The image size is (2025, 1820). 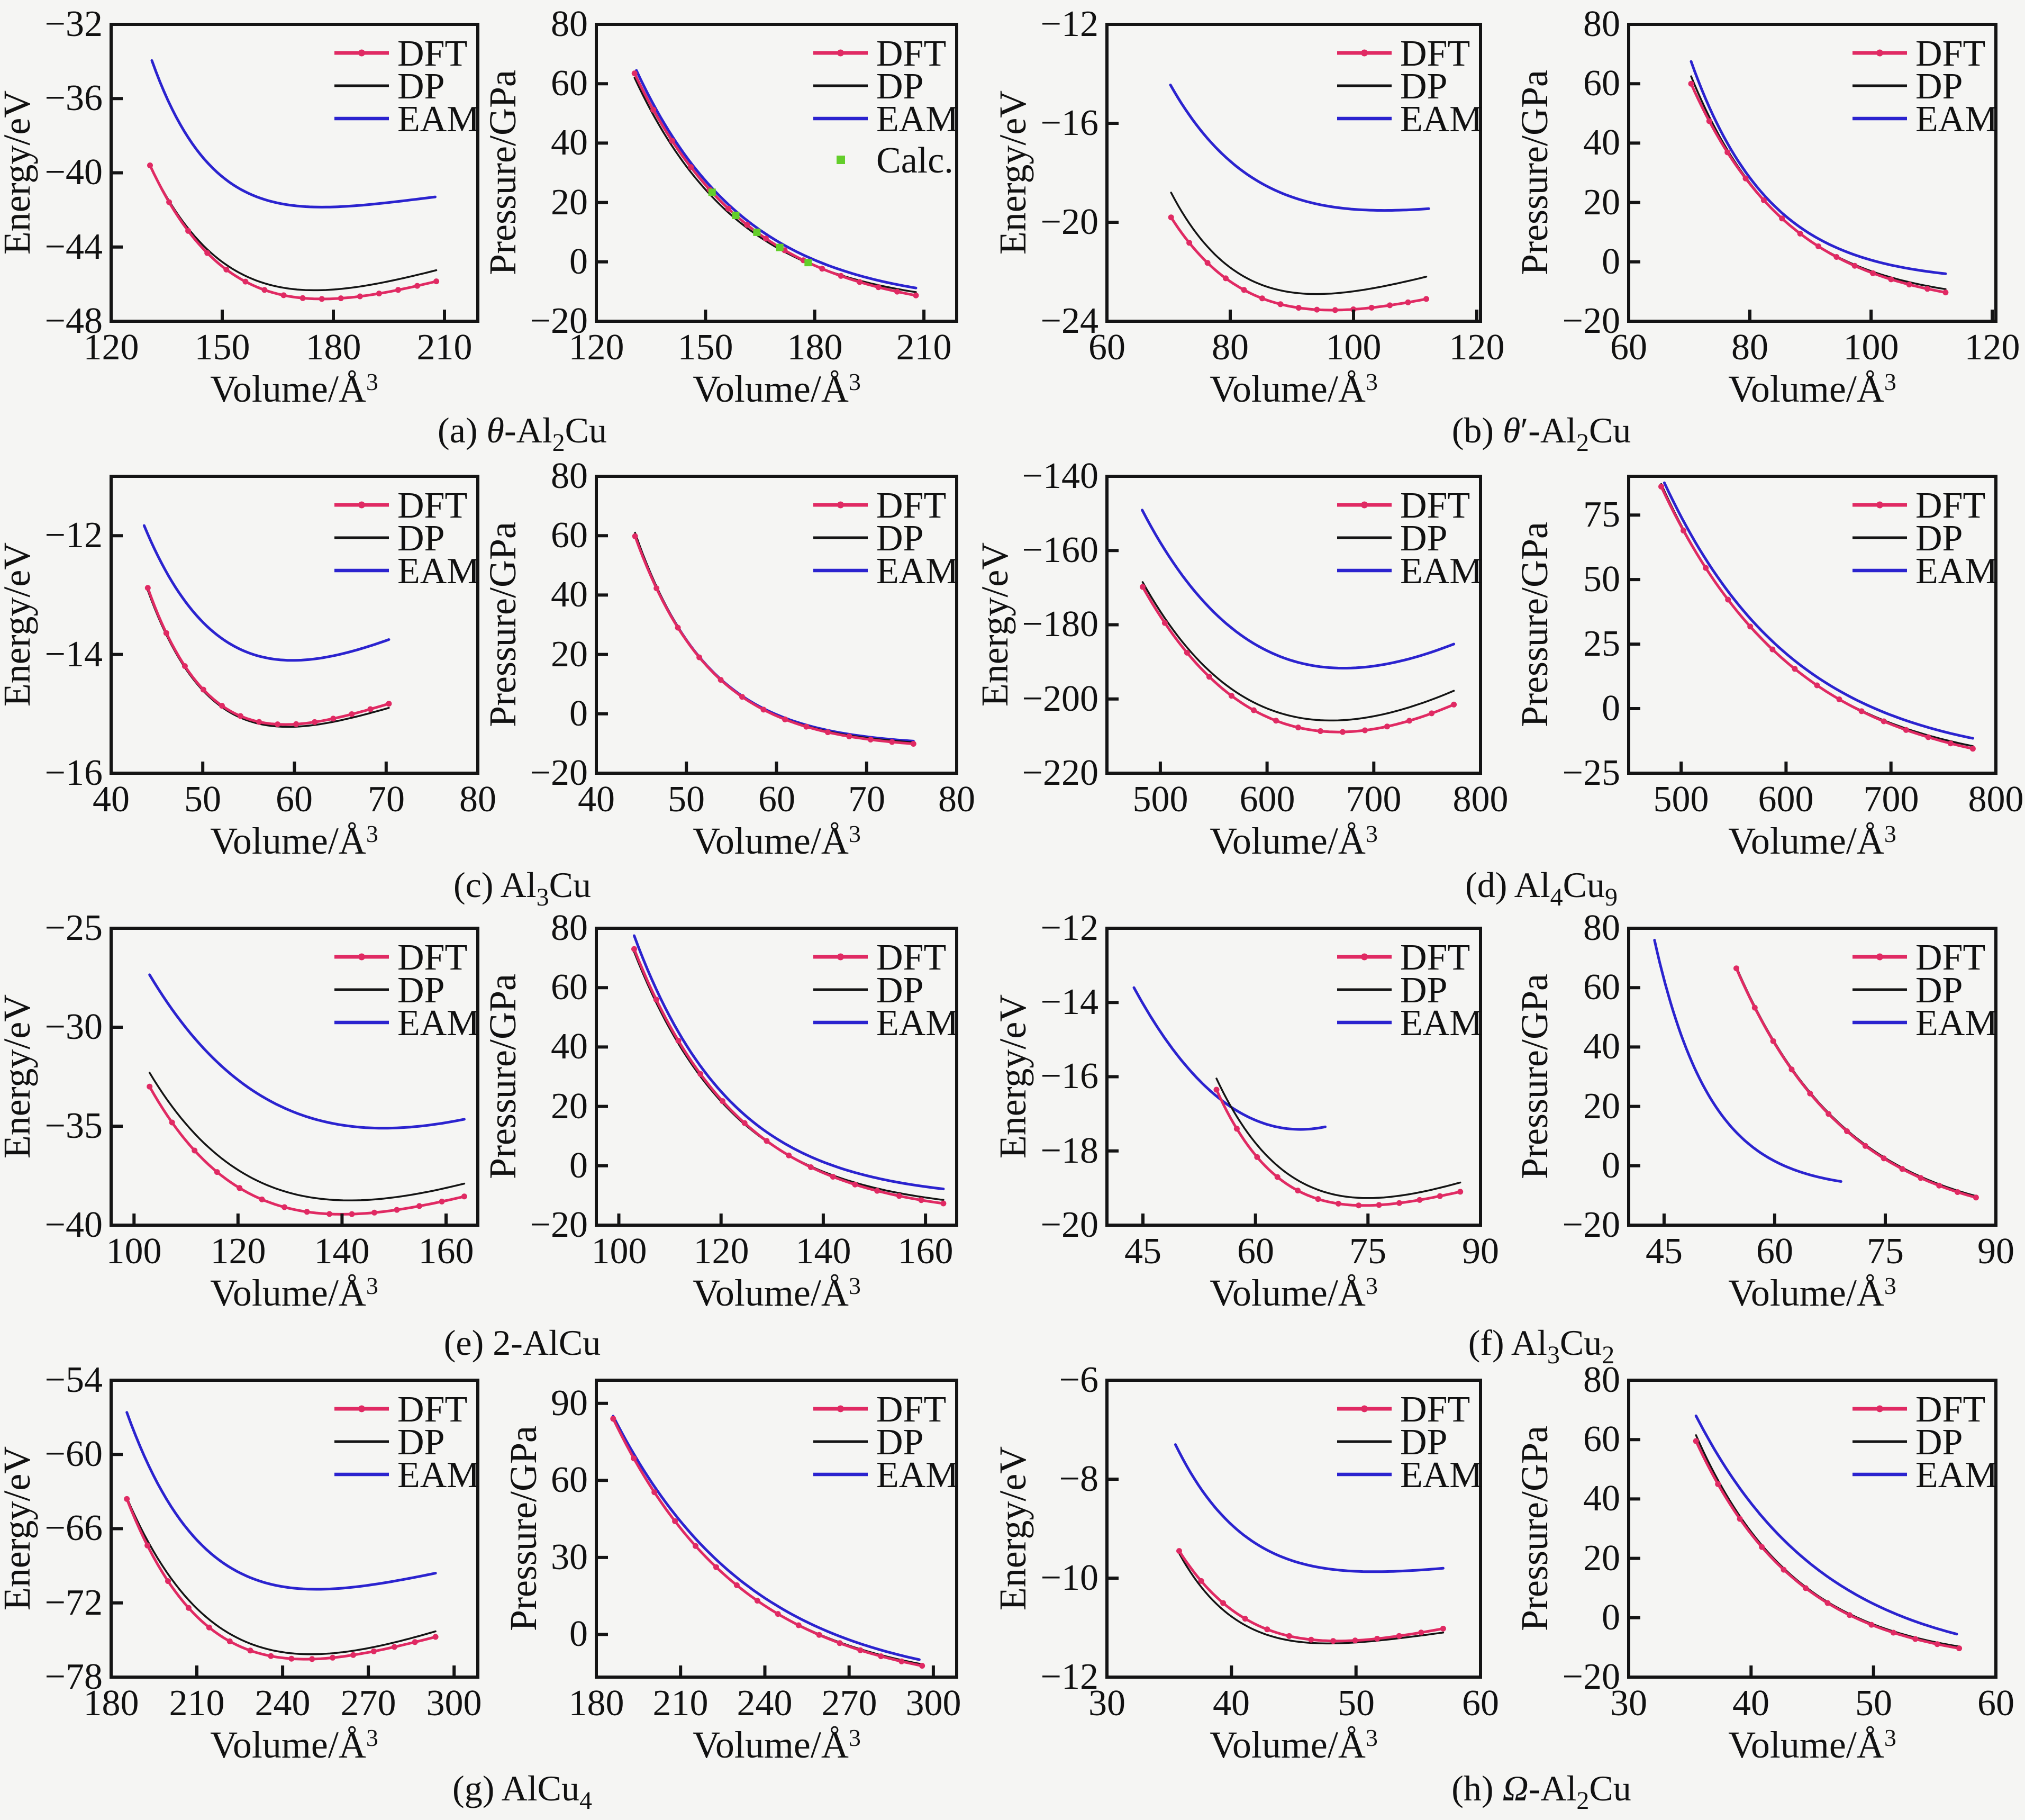 What do you see at coordinates (1070, 321) in the screenshot?
I see `svg-text: −24` at bounding box center [1070, 321].